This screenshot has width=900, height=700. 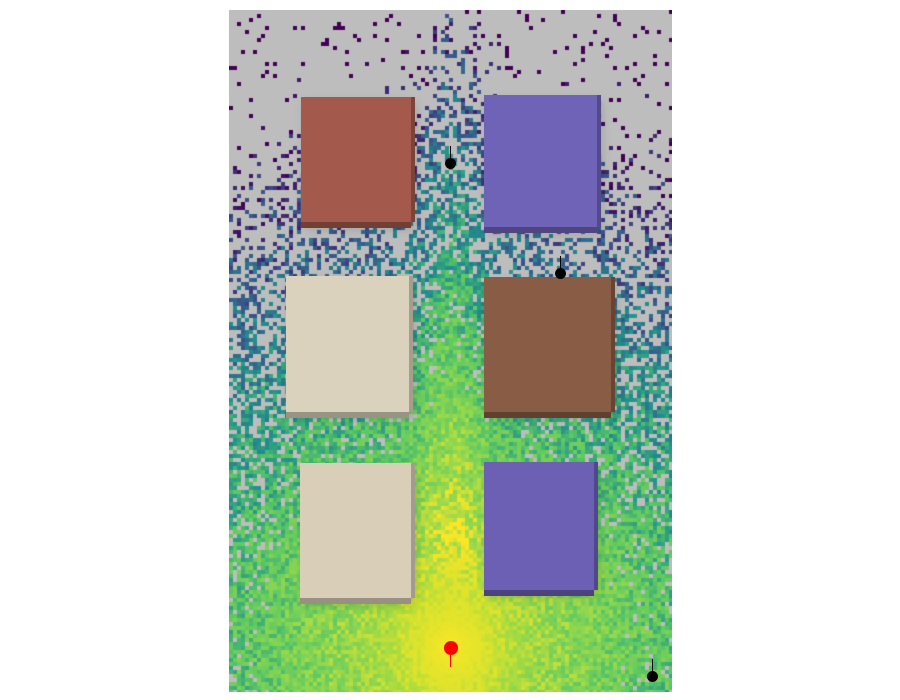 I want to click on block-terracotta-top-left, so click(x=358, y=162).